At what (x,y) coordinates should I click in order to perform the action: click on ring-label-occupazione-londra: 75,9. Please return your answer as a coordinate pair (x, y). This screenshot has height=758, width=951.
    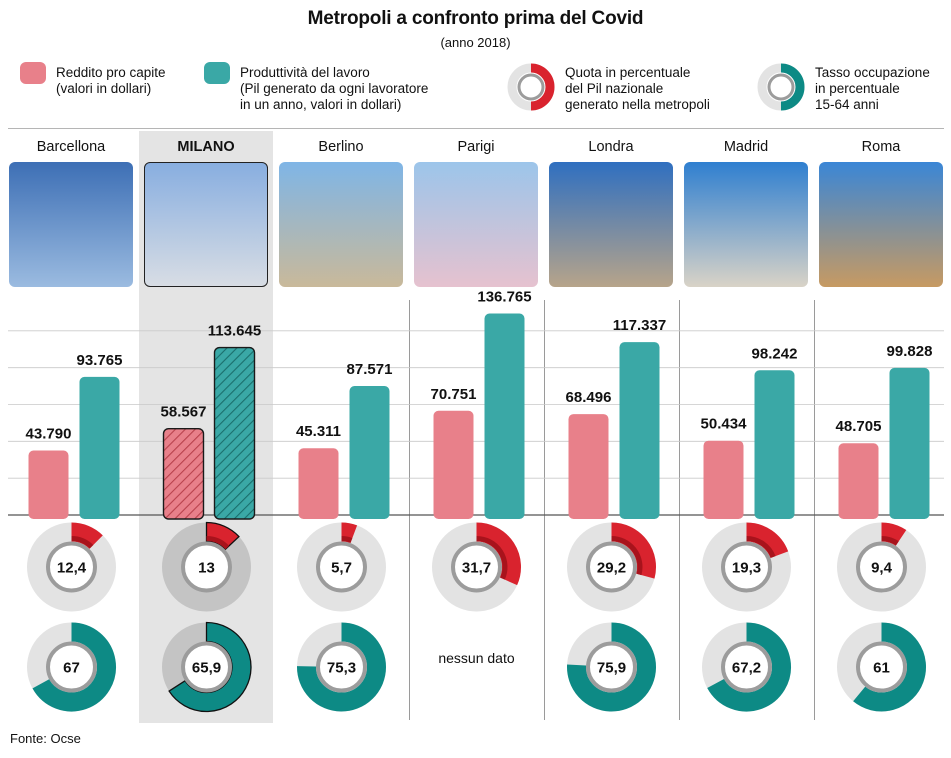
    Looking at the image, I should click on (611, 668).